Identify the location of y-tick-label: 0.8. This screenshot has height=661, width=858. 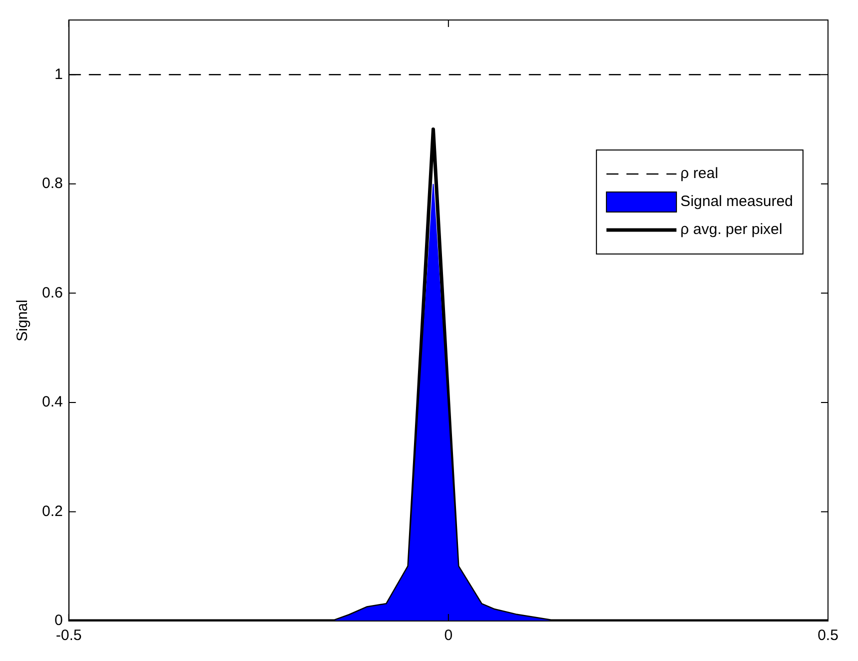
(52, 183).